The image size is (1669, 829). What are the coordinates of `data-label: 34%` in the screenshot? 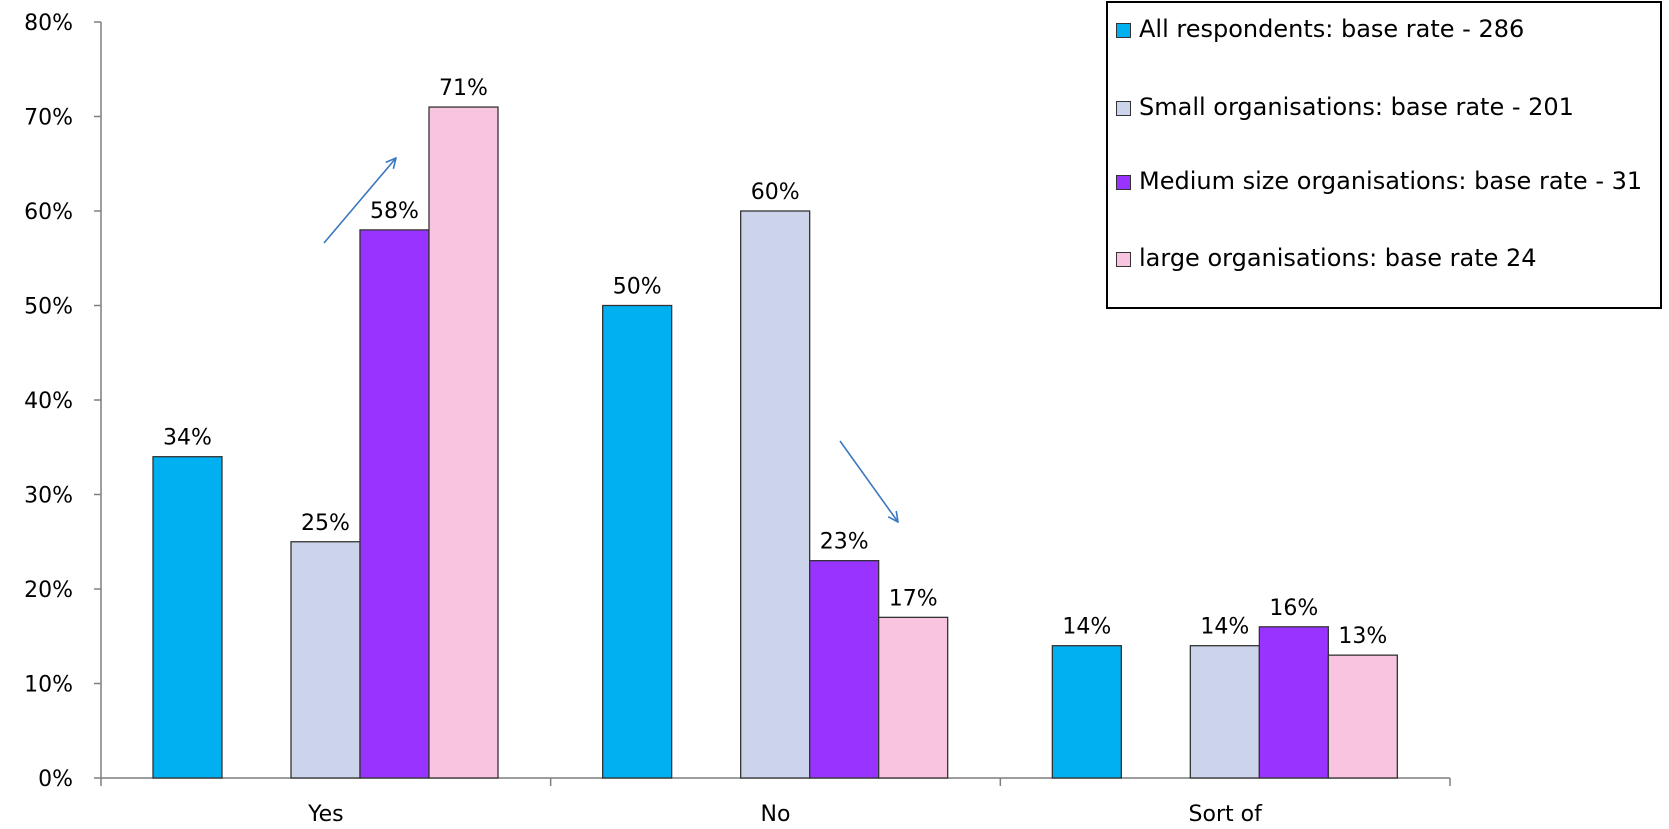 It's located at (187, 438).